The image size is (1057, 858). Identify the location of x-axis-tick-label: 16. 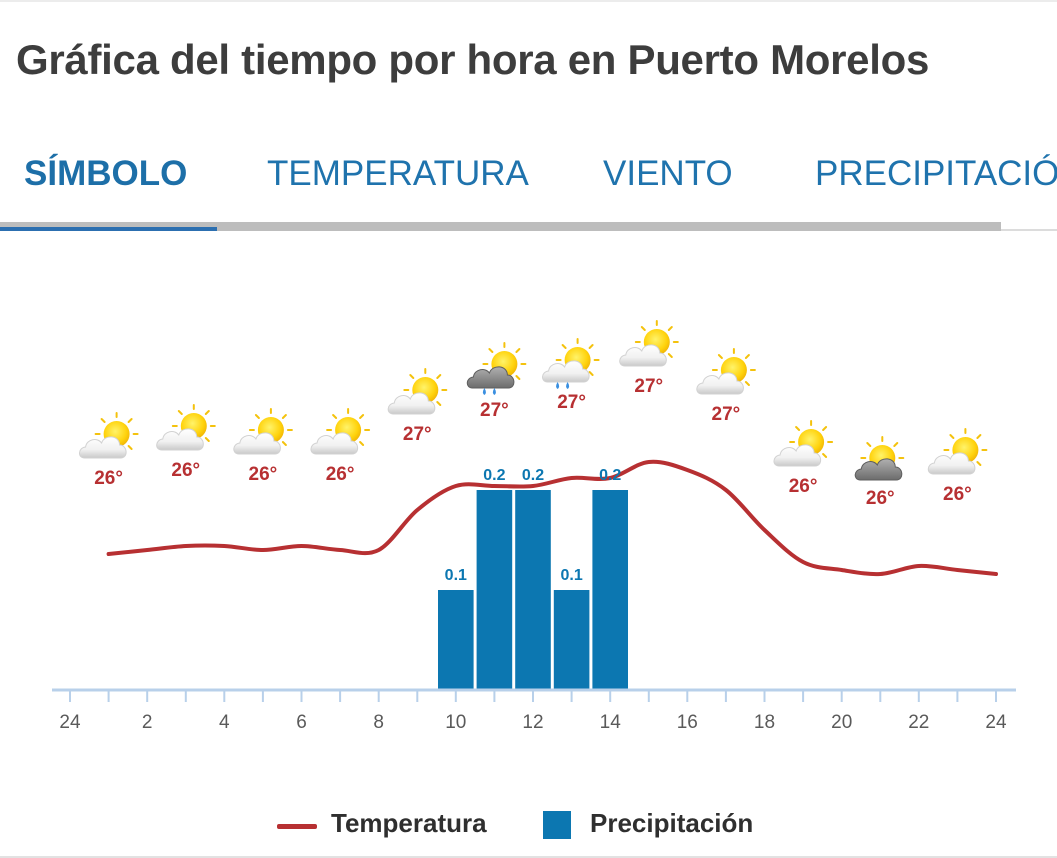
(687, 722).